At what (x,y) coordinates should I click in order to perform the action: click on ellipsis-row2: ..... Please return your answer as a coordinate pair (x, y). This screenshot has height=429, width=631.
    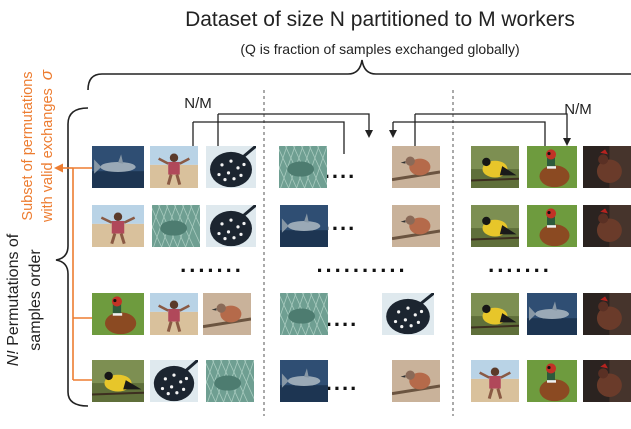
    Looking at the image, I should click on (340, 222).